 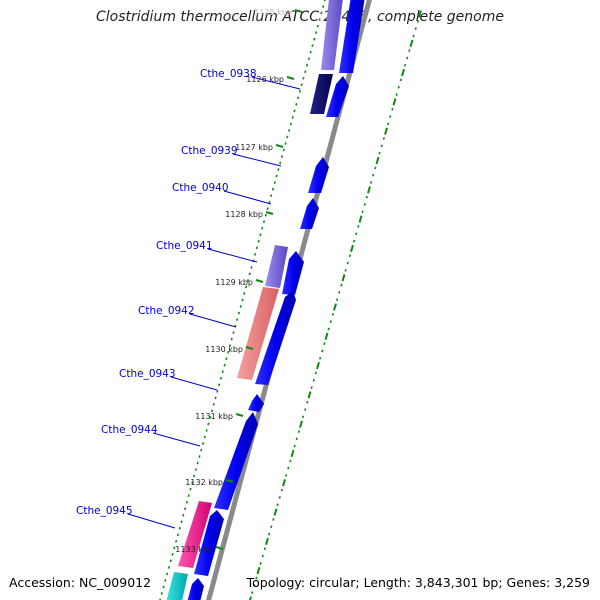 What do you see at coordinates (209, 151) in the screenshot?
I see `gene-label: Cthe_0939` at bounding box center [209, 151].